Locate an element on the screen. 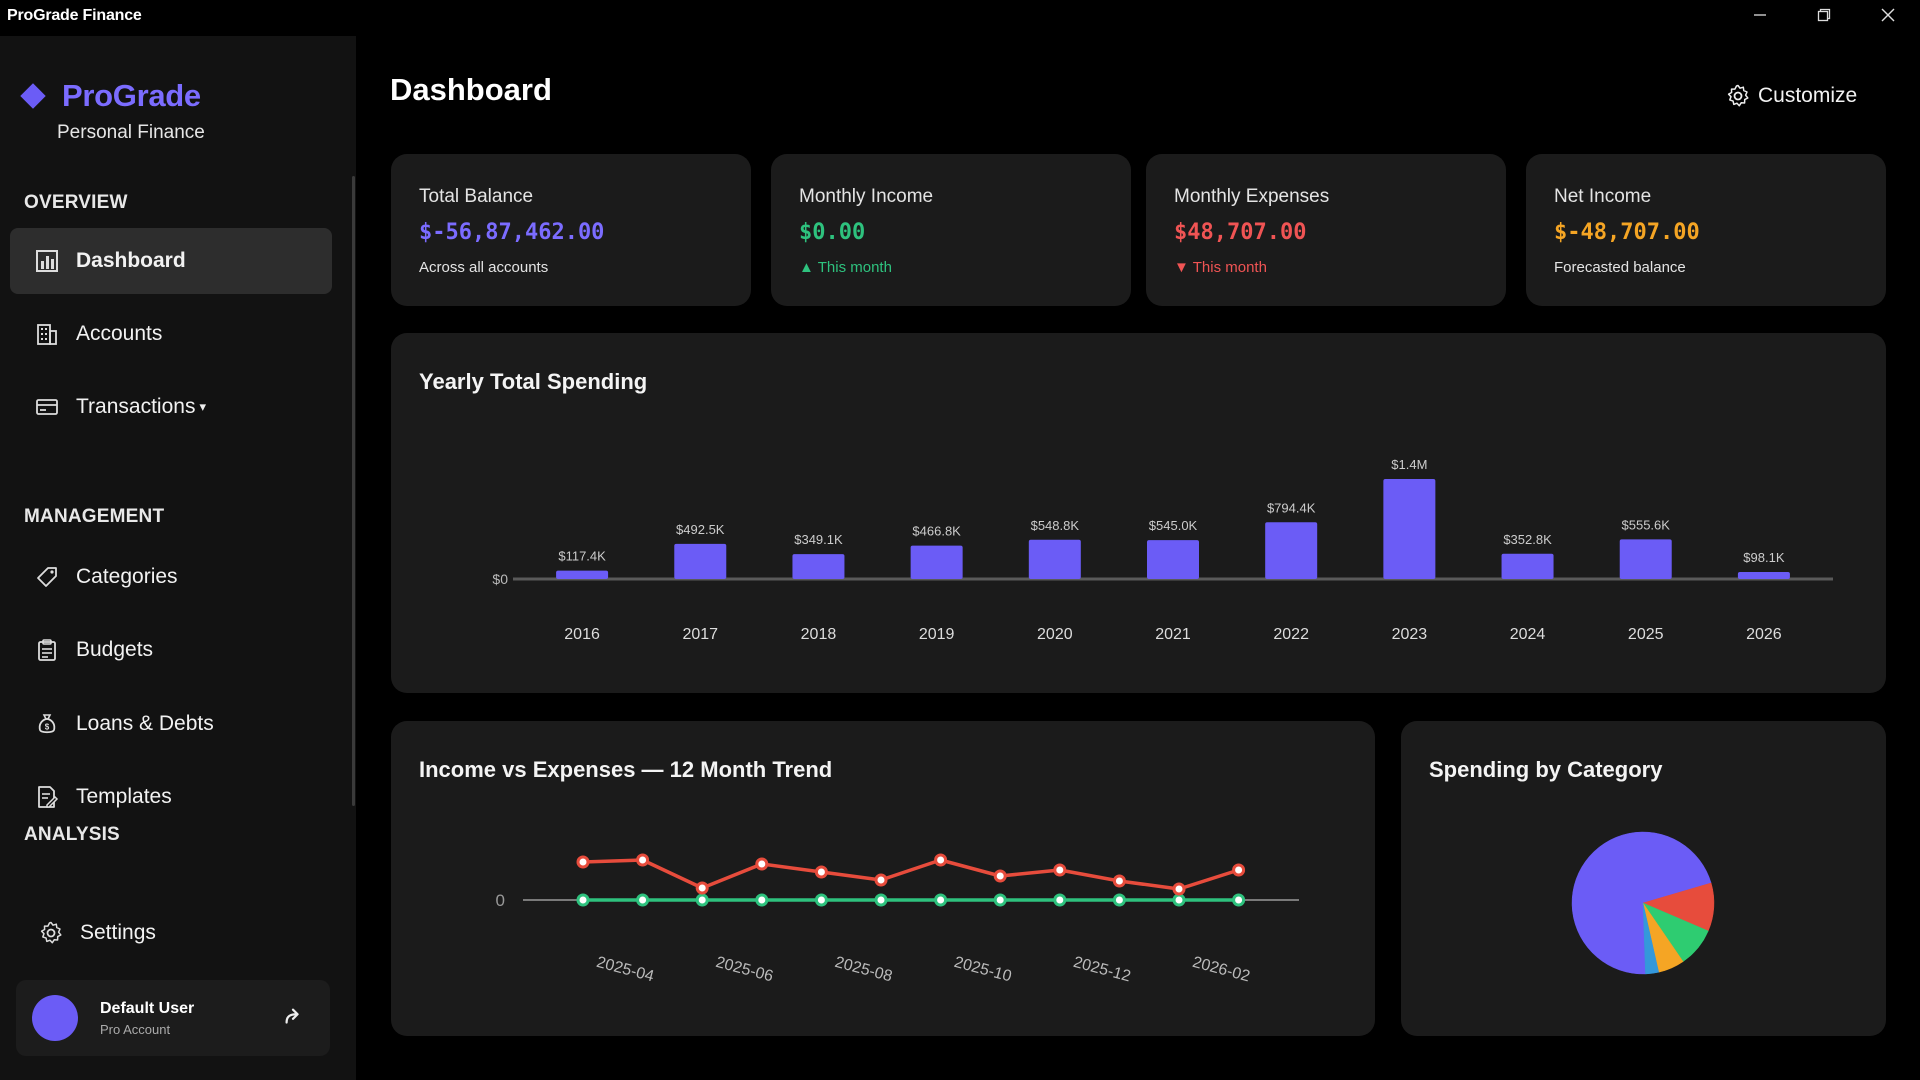 The width and height of the screenshot is (1920, 1080). x-tick-label: 2020 is located at coordinates (1055, 634).